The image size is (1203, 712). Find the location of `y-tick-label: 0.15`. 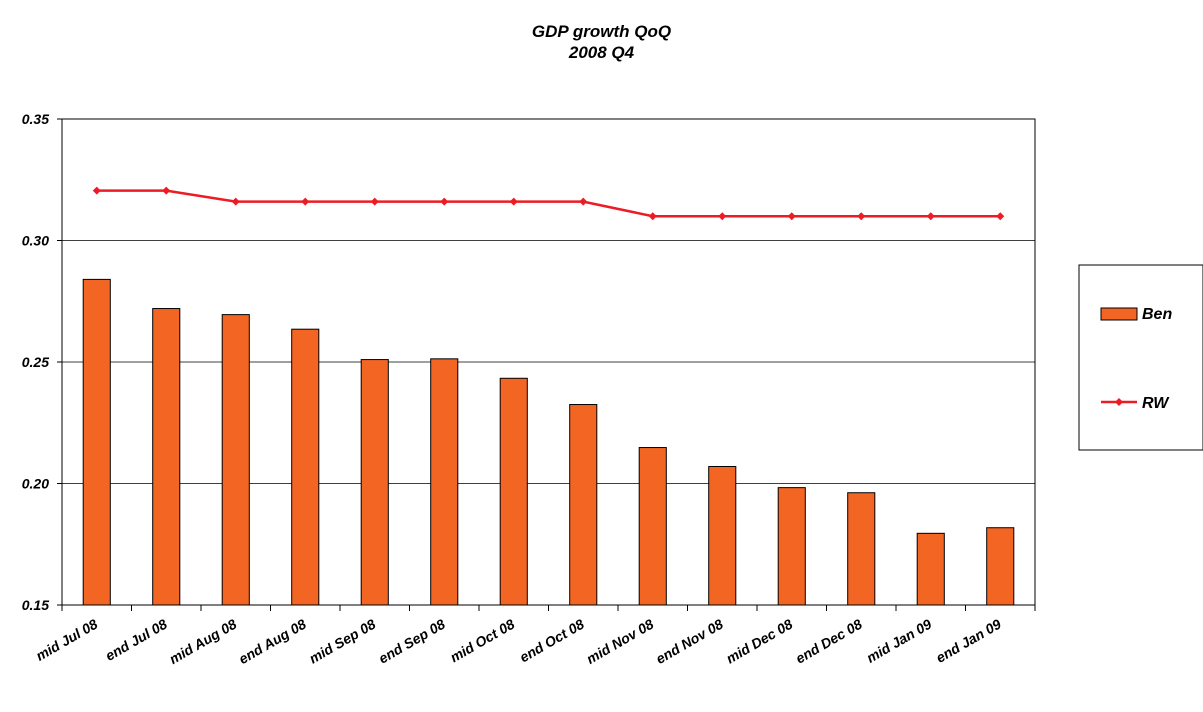

y-tick-label: 0.15 is located at coordinates (35, 605).